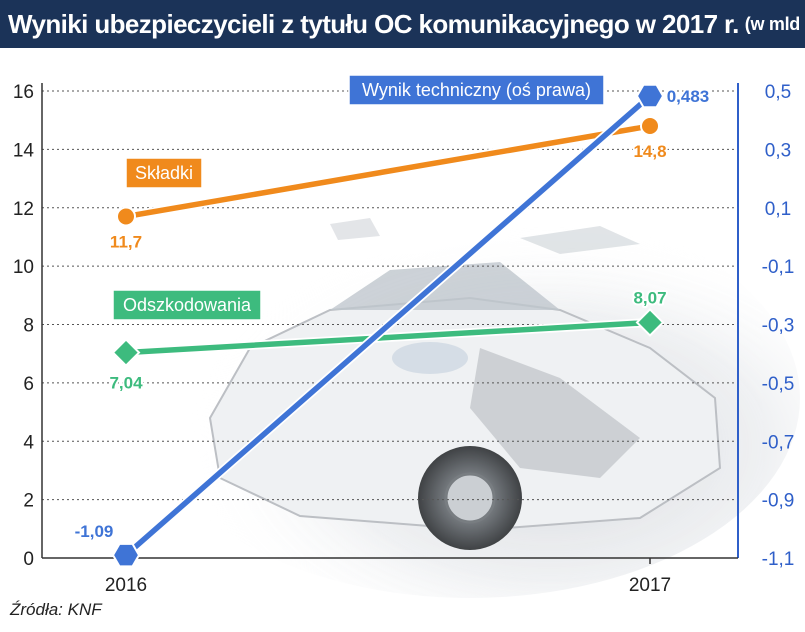  I want to click on series-name-box: Wynik techniczny (oś prawa), so click(476, 90).